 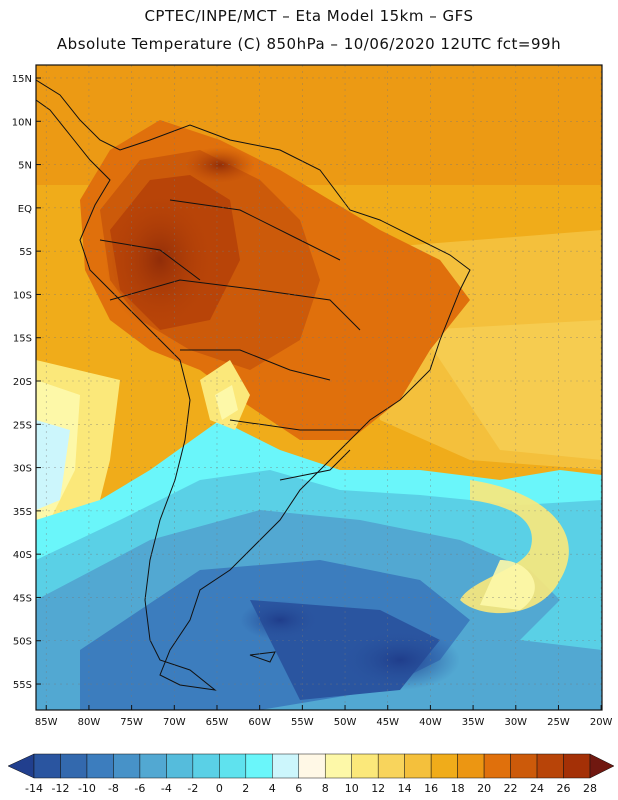 What do you see at coordinates (60, 788) in the screenshot?
I see `colorbar-label: -12` at bounding box center [60, 788].